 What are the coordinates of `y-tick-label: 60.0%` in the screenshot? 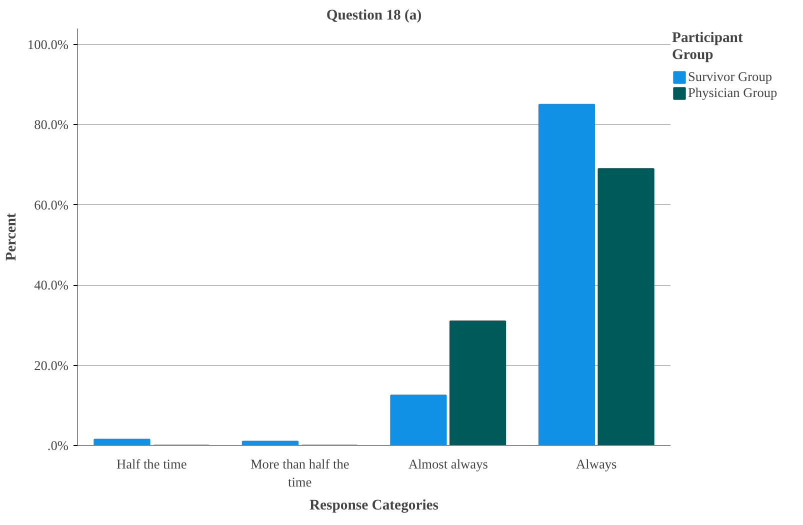 It's located at (51, 204).